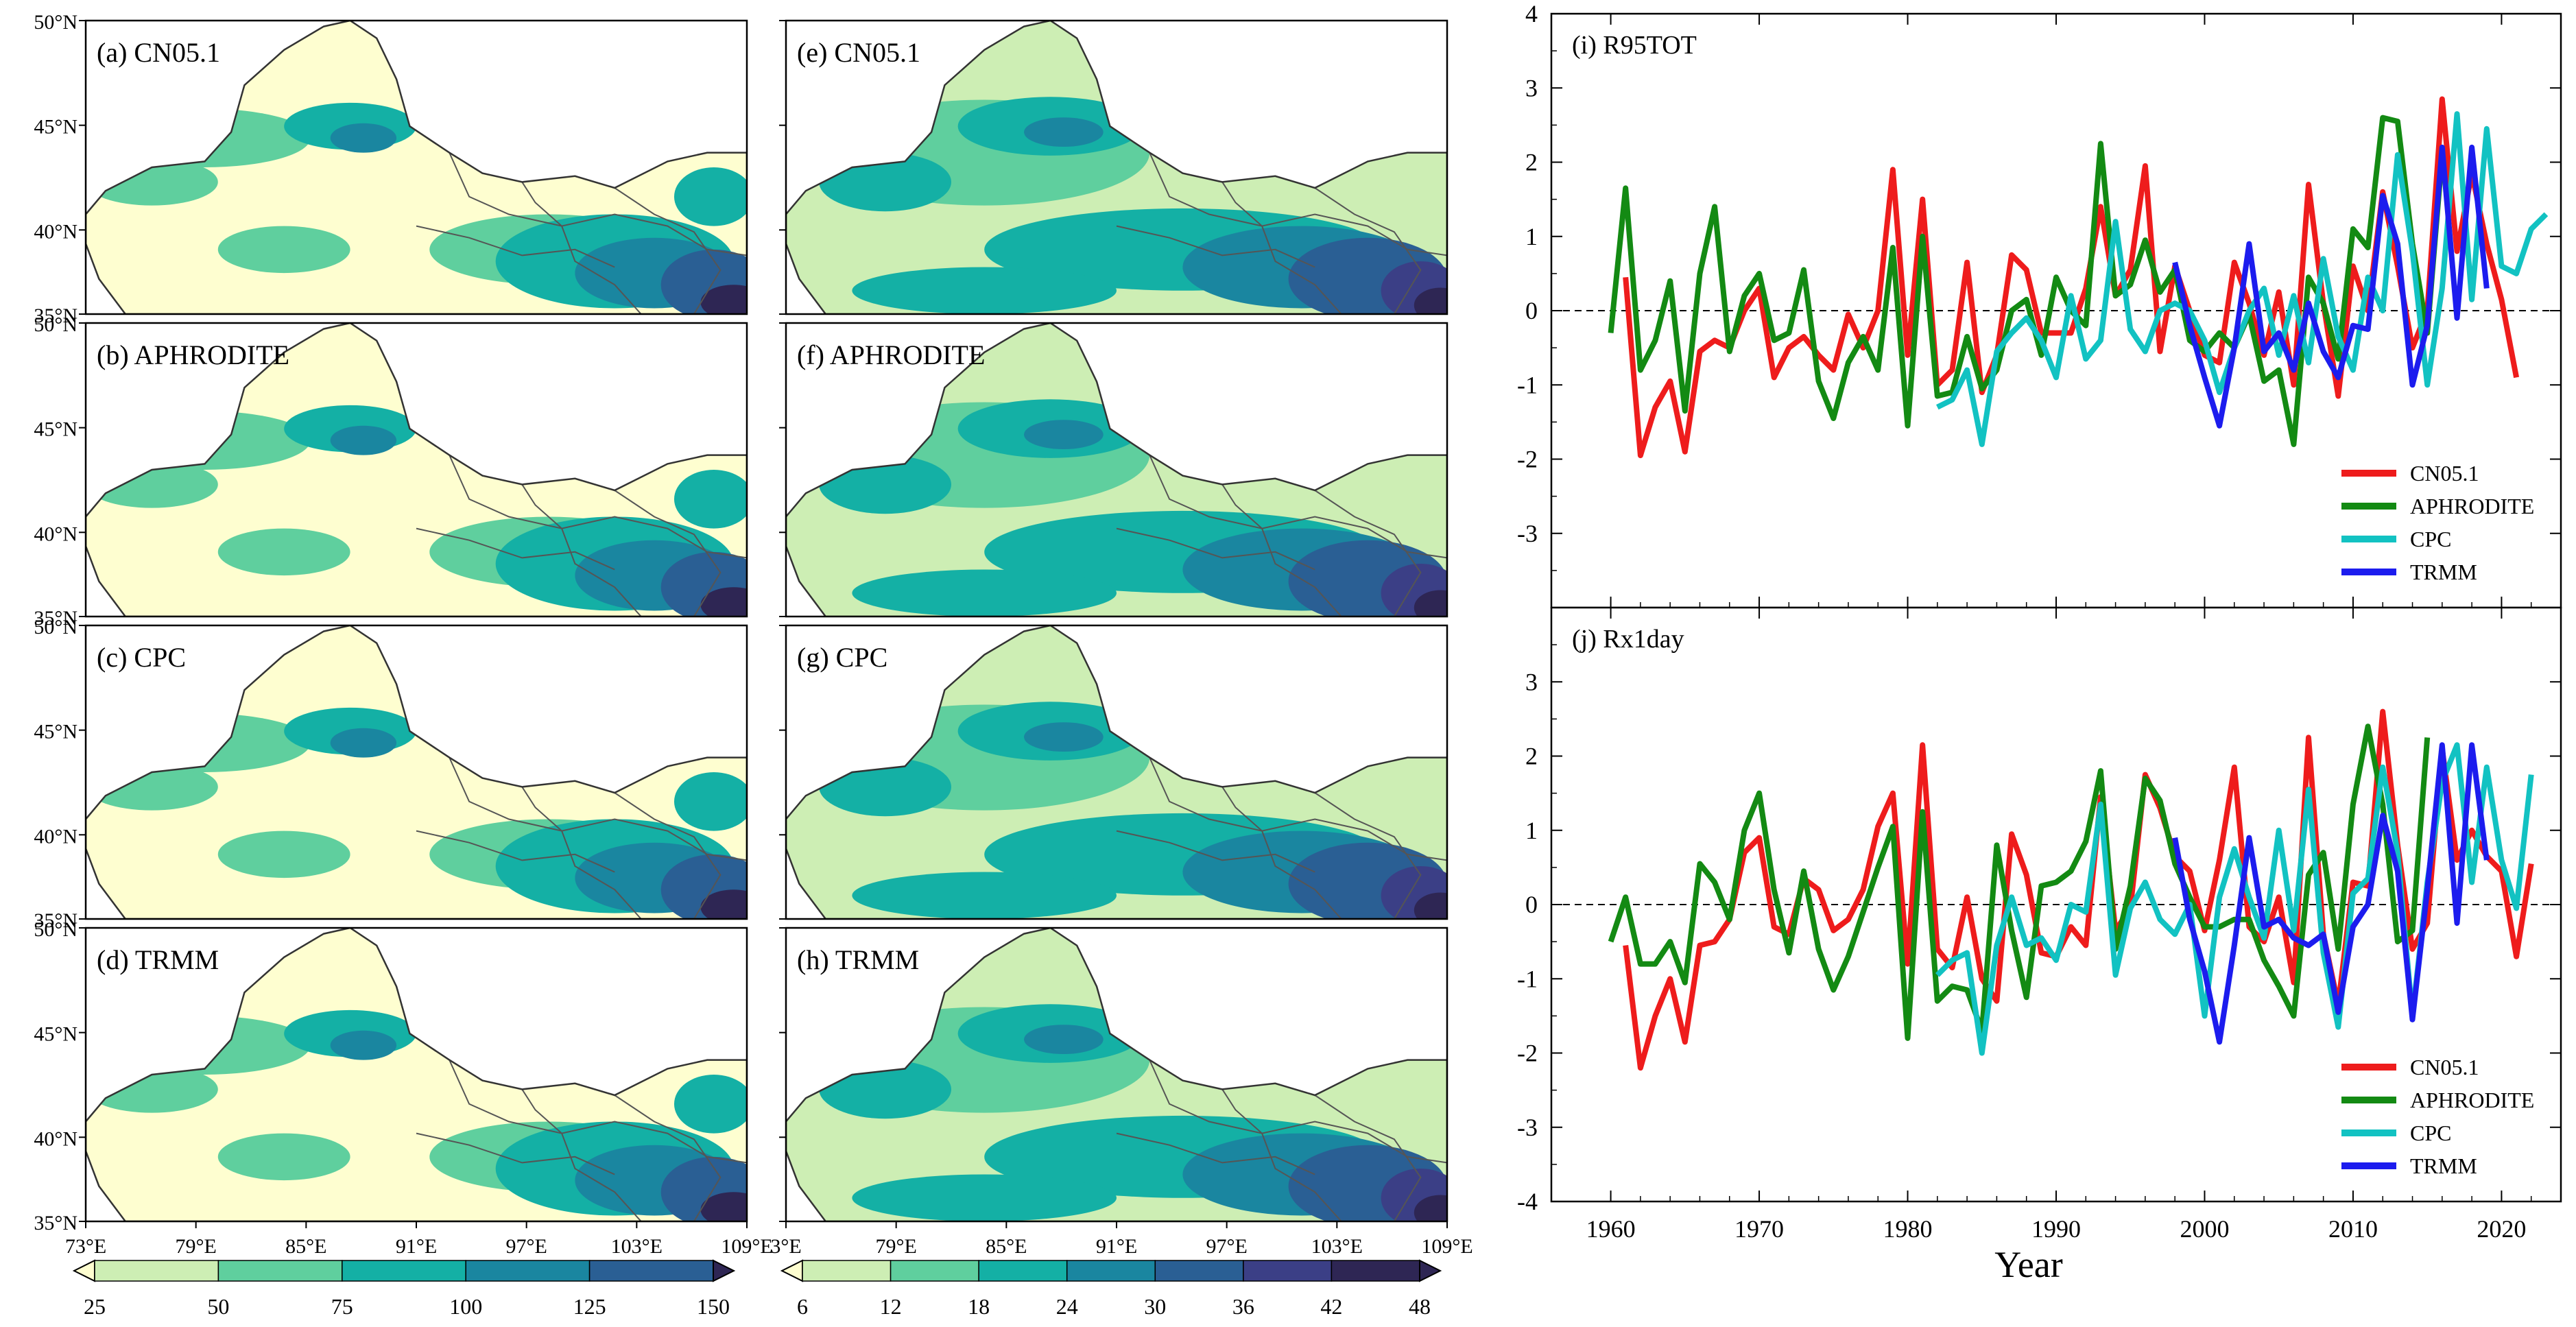  What do you see at coordinates (1532, 87) in the screenshot?
I see `y-tick-label: 3` at bounding box center [1532, 87].